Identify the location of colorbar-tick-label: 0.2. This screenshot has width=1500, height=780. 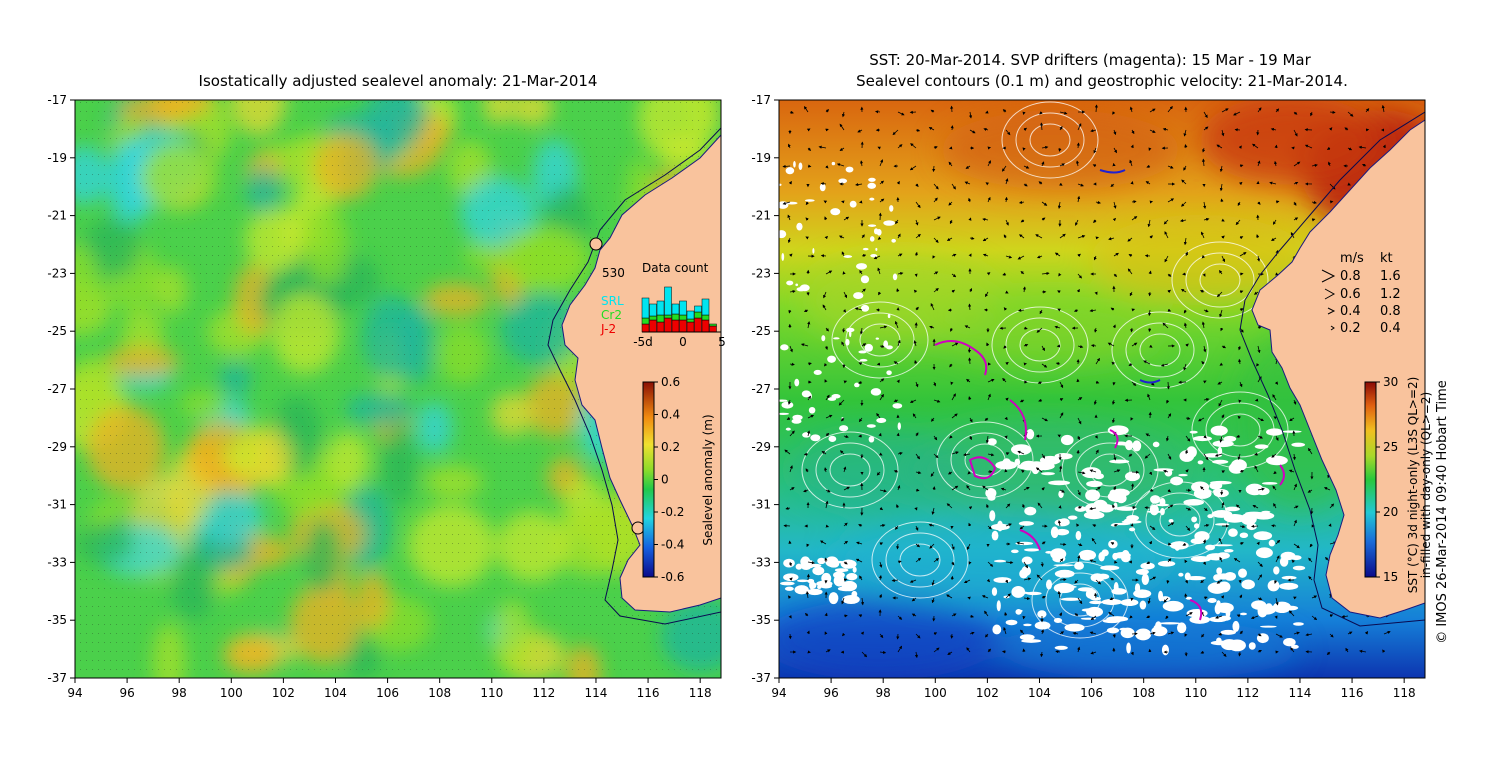
(670, 447).